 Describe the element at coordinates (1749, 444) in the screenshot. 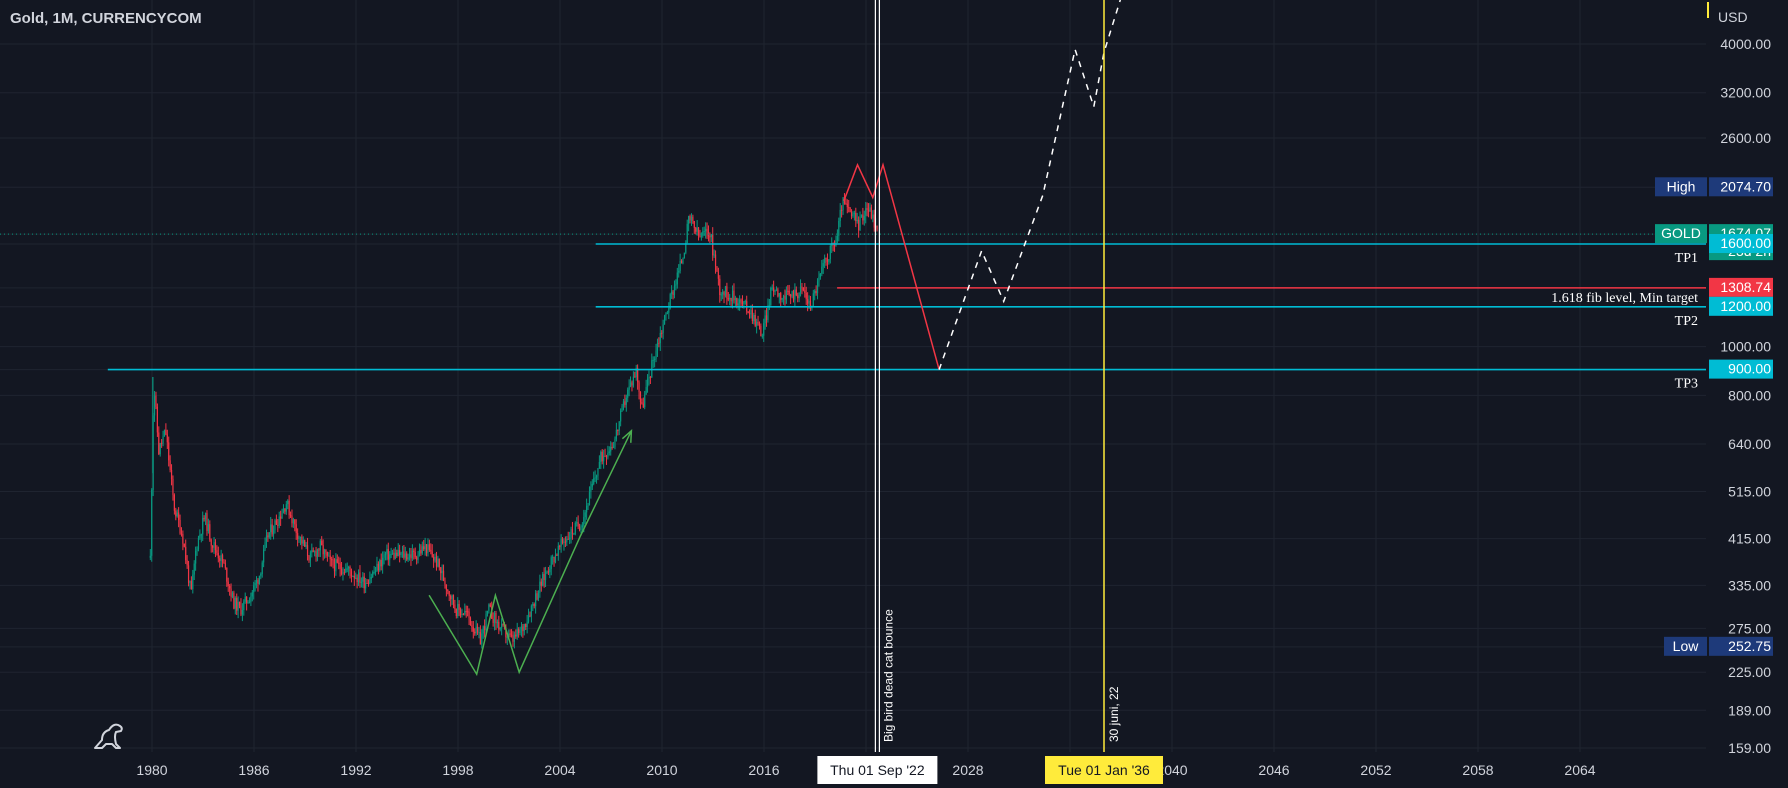

I see `y-tick-label: 640.00` at that location.